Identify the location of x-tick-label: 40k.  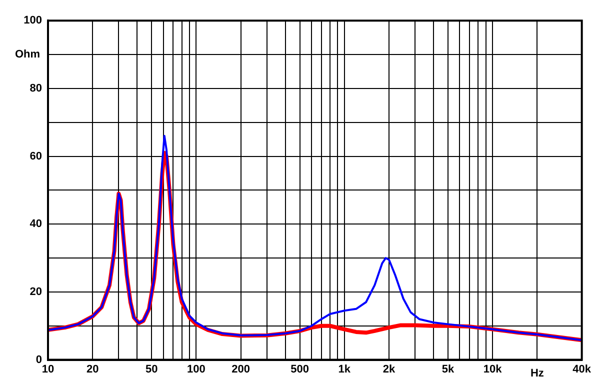
(582, 369).